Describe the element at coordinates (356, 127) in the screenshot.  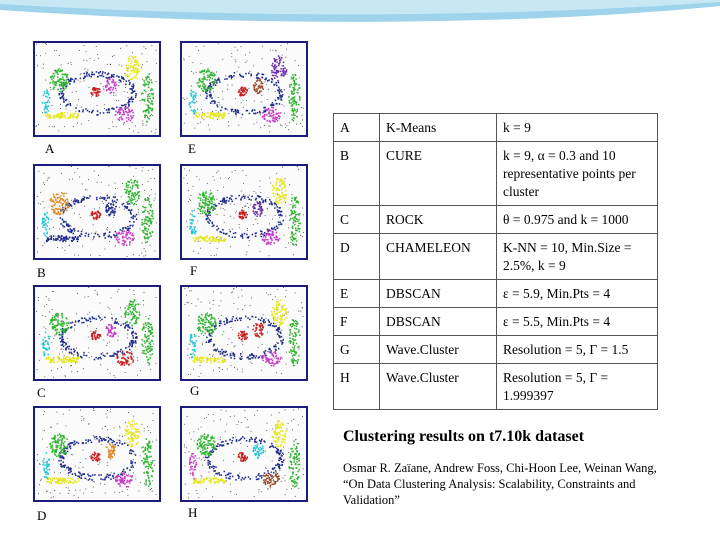
I see `row-id: A` at that location.